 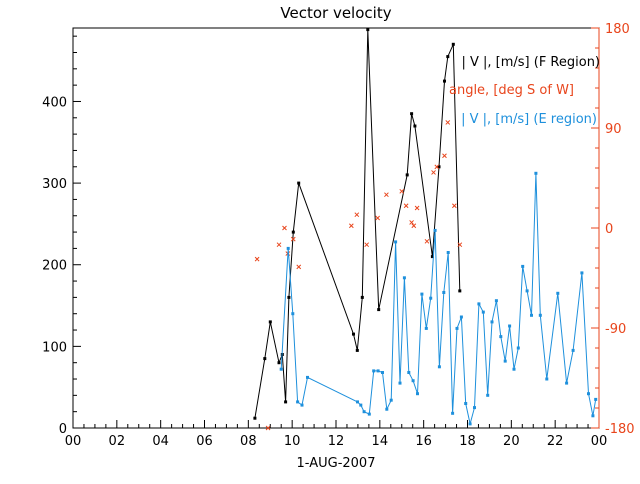 What do you see at coordinates (54, 266) in the screenshot?
I see `y-left-tick-label: 200` at bounding box center [54, 266].